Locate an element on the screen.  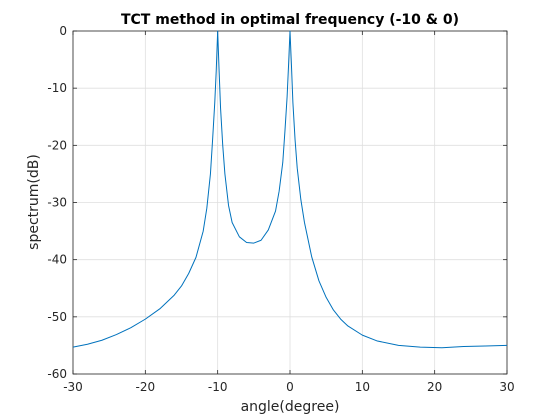
y-axis-label: spectrum(dB) is located at coordinates (34, 202).